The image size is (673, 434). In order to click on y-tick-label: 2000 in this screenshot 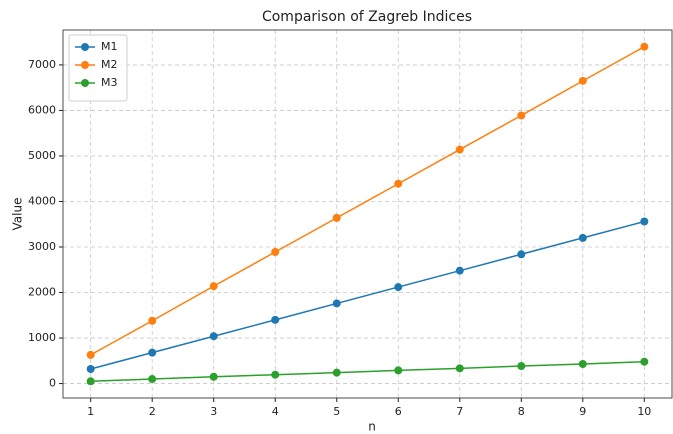, I will do `click(42, 292)`.